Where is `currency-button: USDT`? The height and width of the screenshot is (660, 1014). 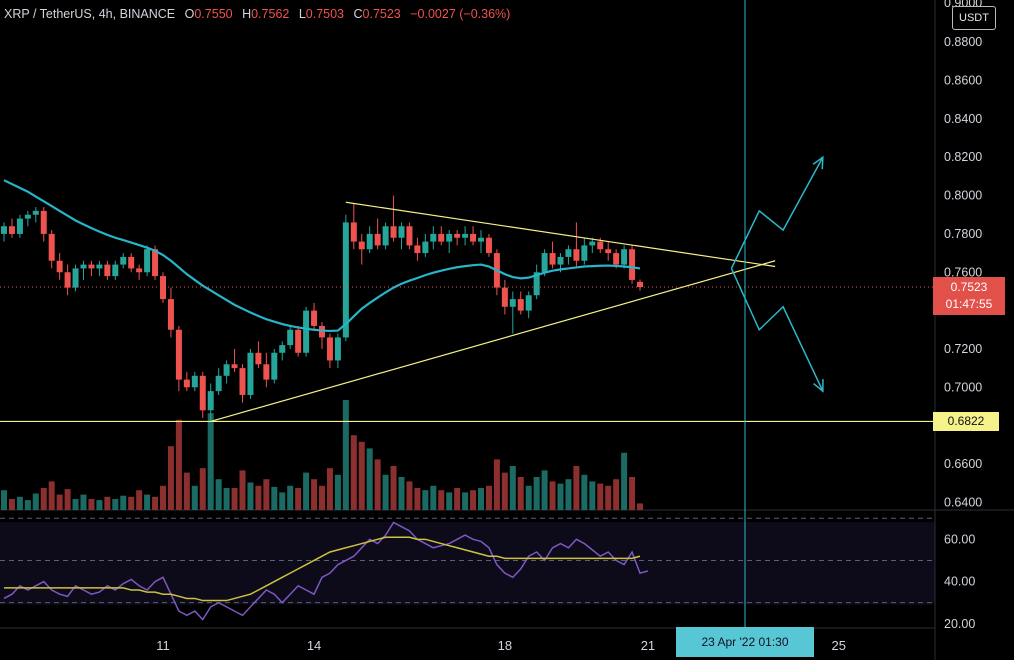 currency-button: USDT is located at coordinates (974, 18).